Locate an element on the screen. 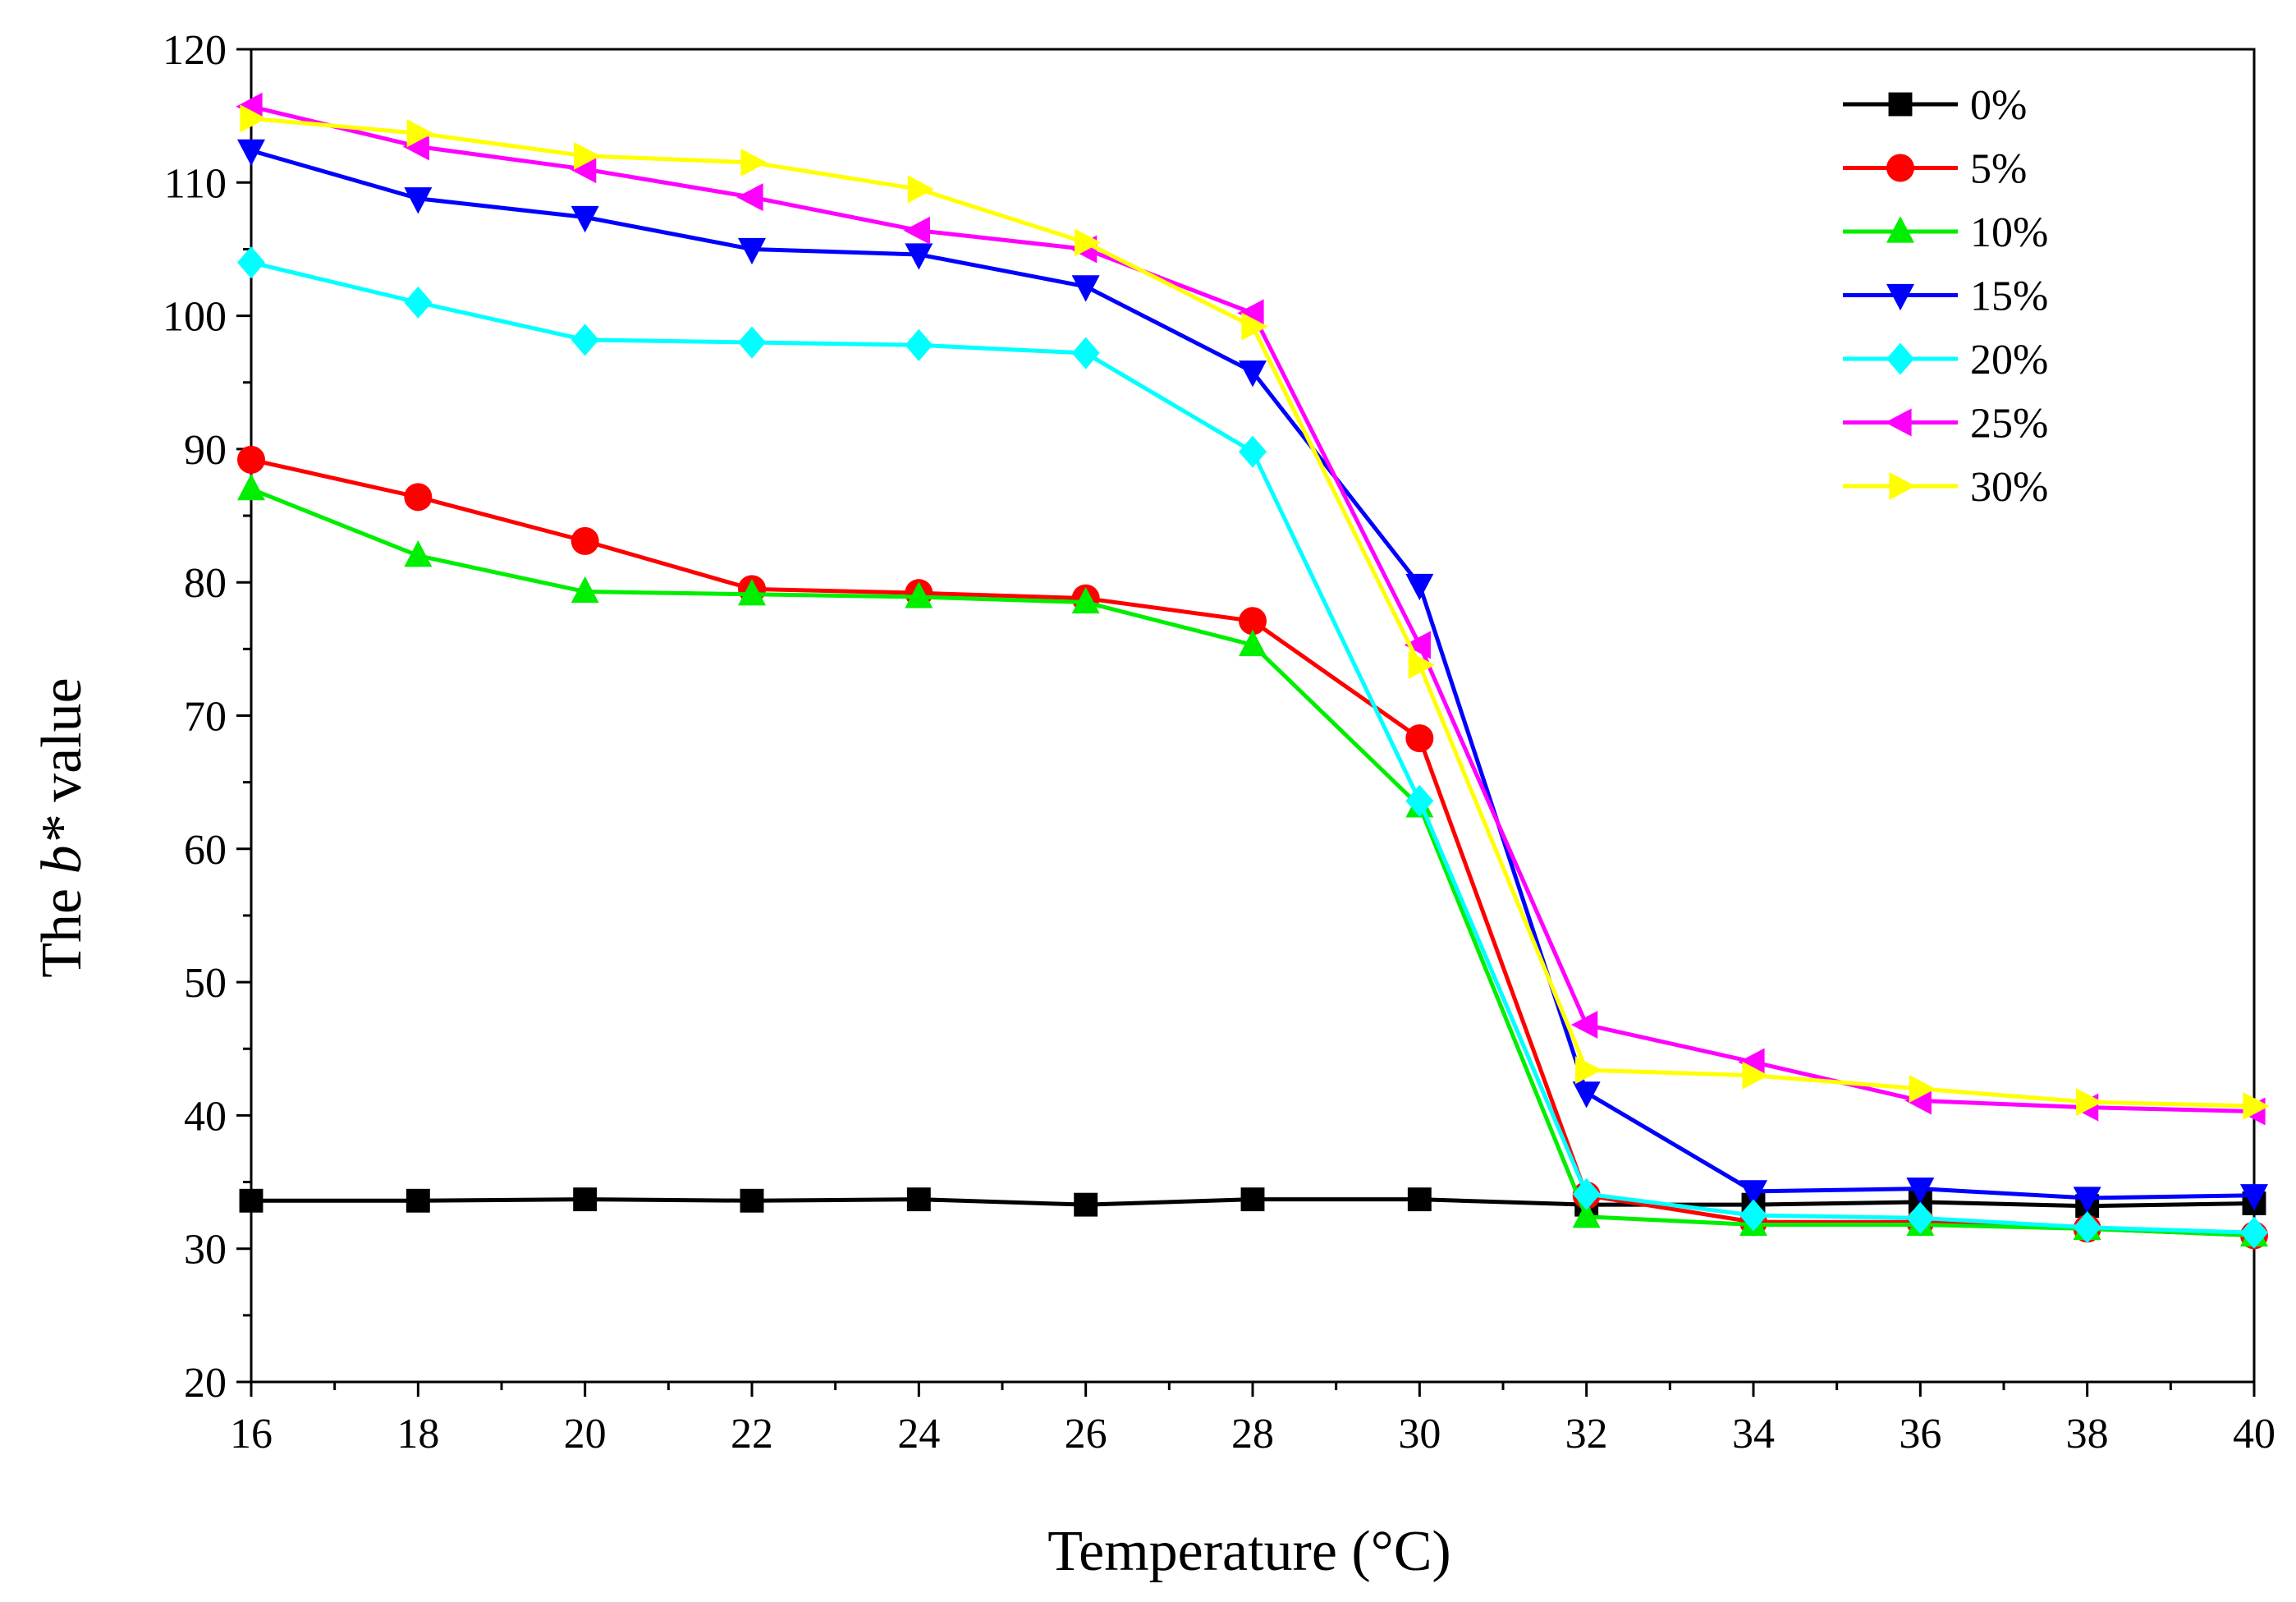  y-tick-label: 70 is located at coordinates (205, 717).